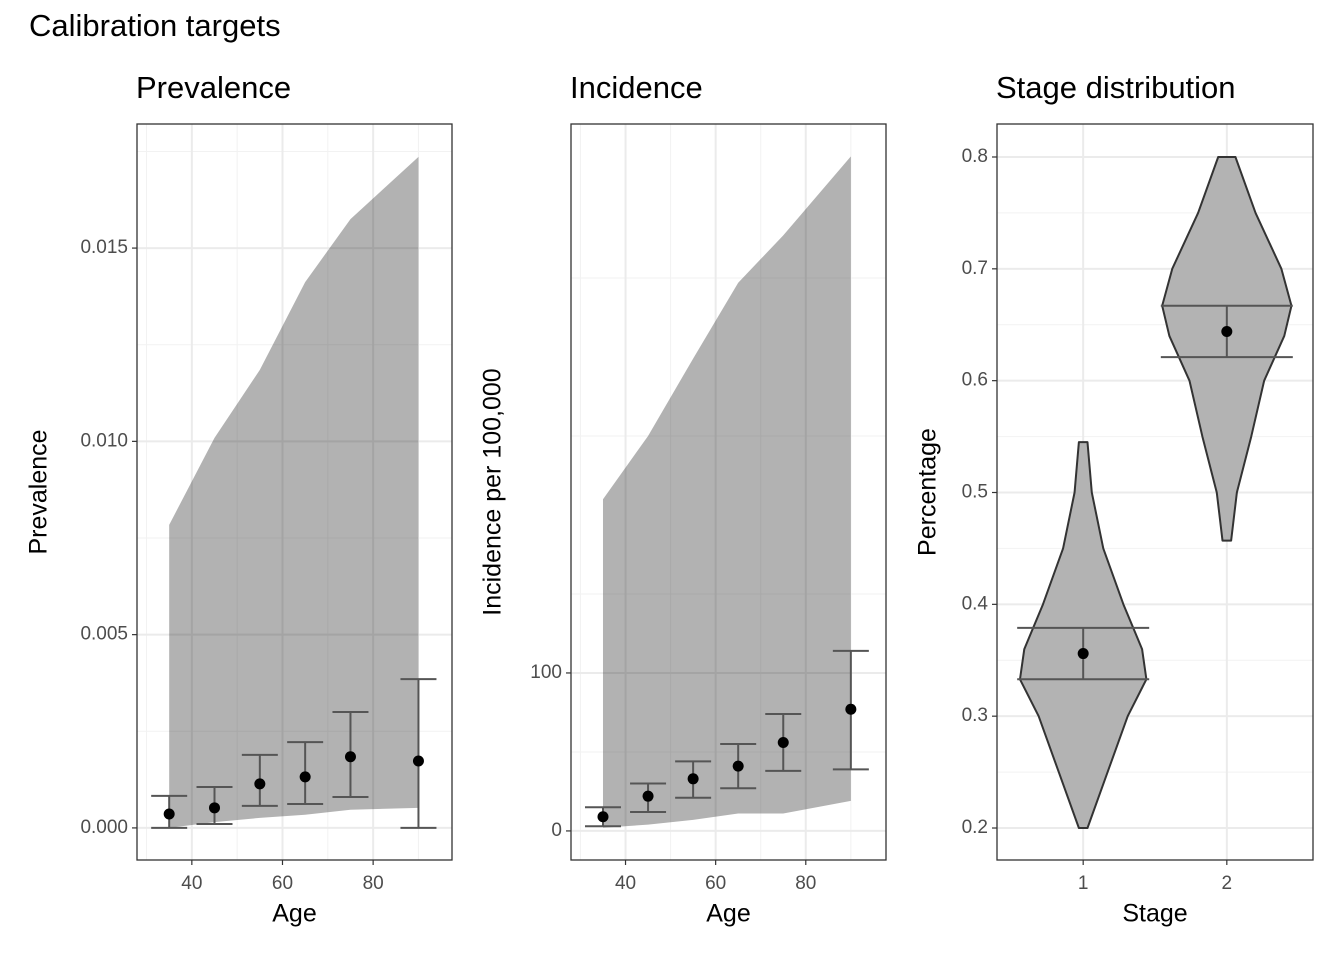 Image resolution: width=1344 pixels, height=965 pixels. Describe the element at coordinates (546, 672) in the screenshot. I see `y-tick-label: 100` at that location.